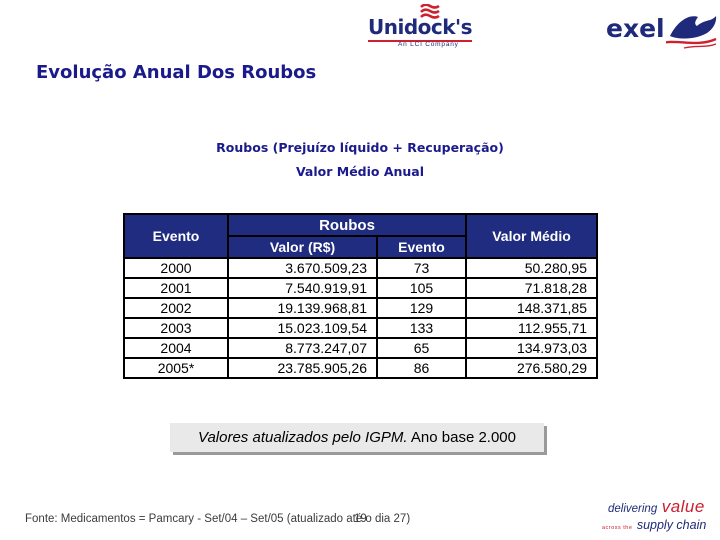  I want to click on table-cell: 112.955,71, so click(532, 328).